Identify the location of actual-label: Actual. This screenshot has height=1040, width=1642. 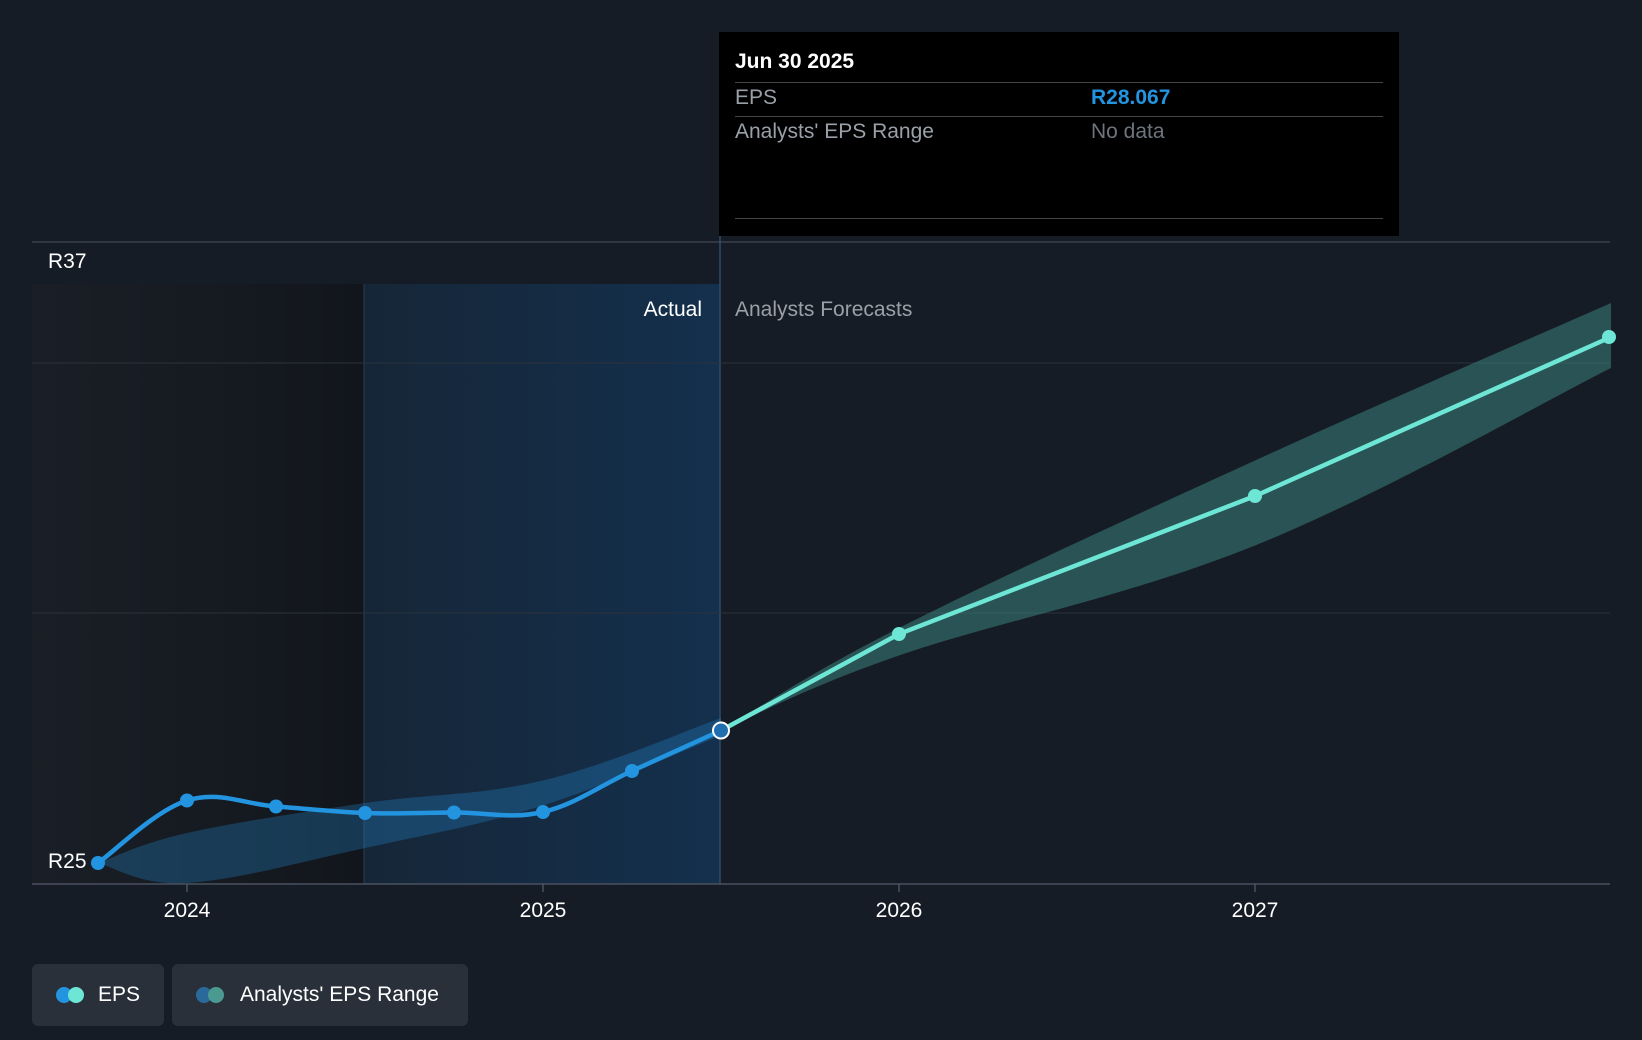
(673, 309).